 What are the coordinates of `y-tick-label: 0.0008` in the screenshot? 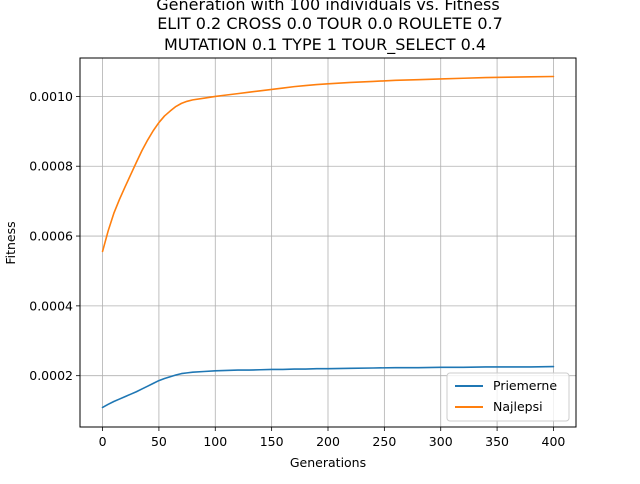 It's located at (51, 166).